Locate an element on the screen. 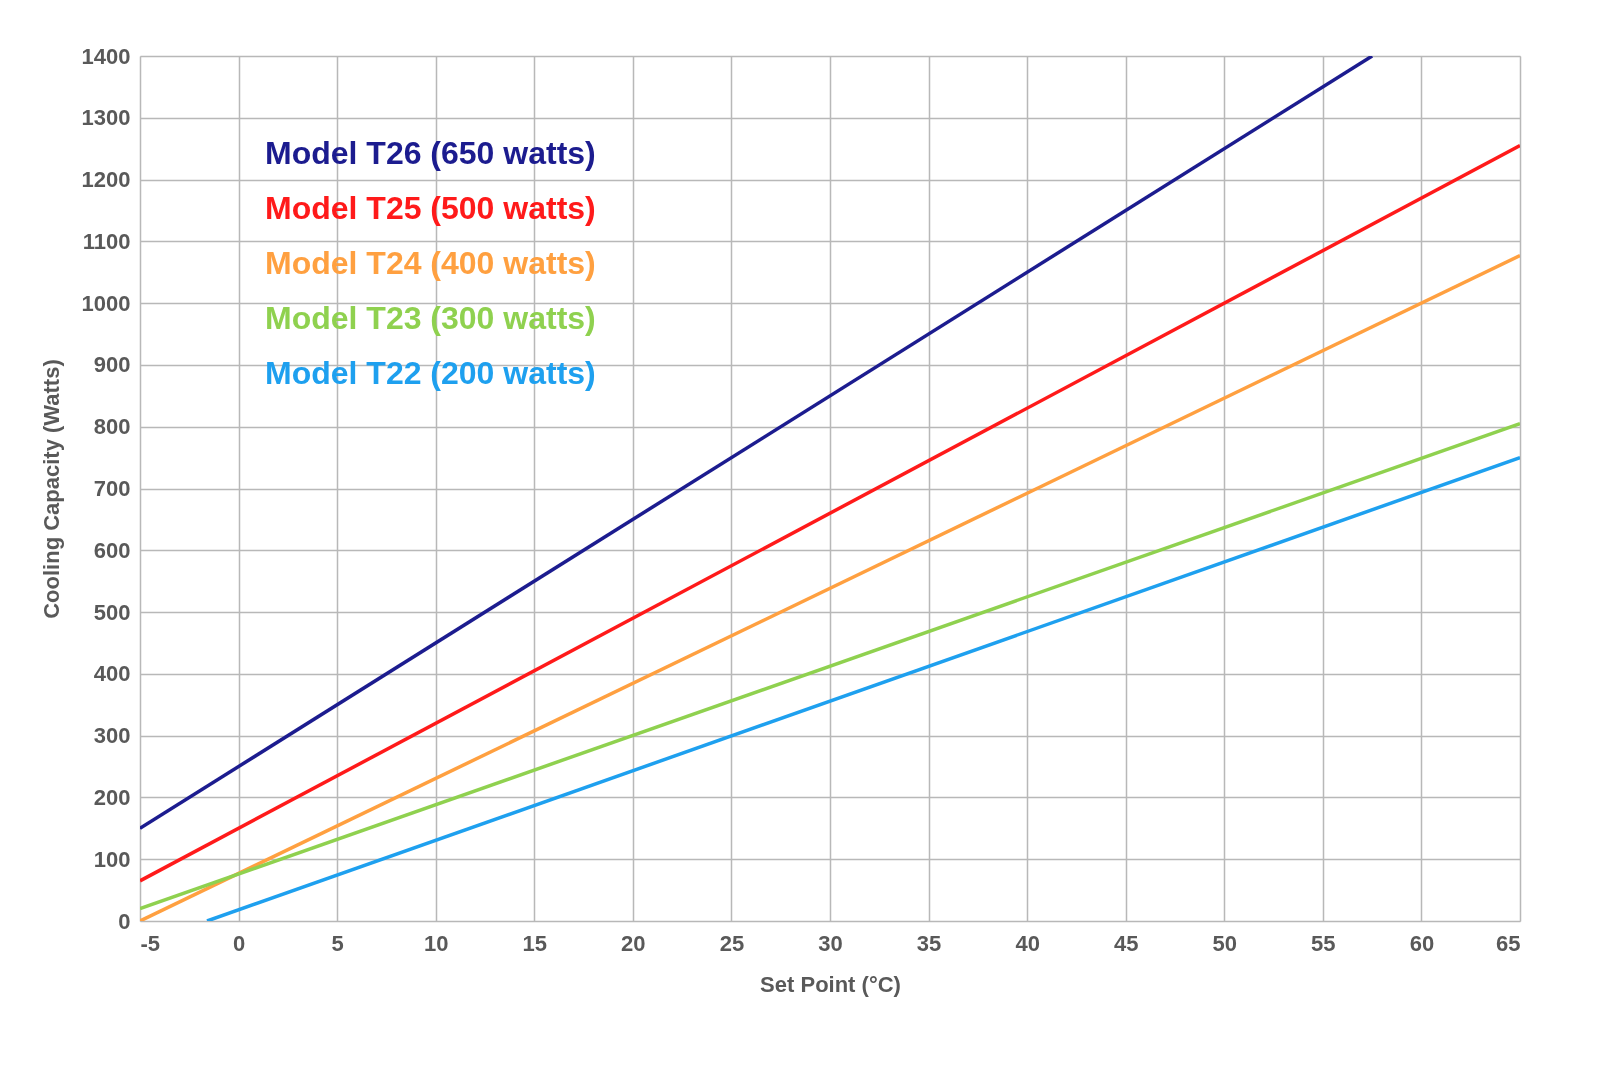  y-tick-label: 1400 is located at coordinates (106, 56).